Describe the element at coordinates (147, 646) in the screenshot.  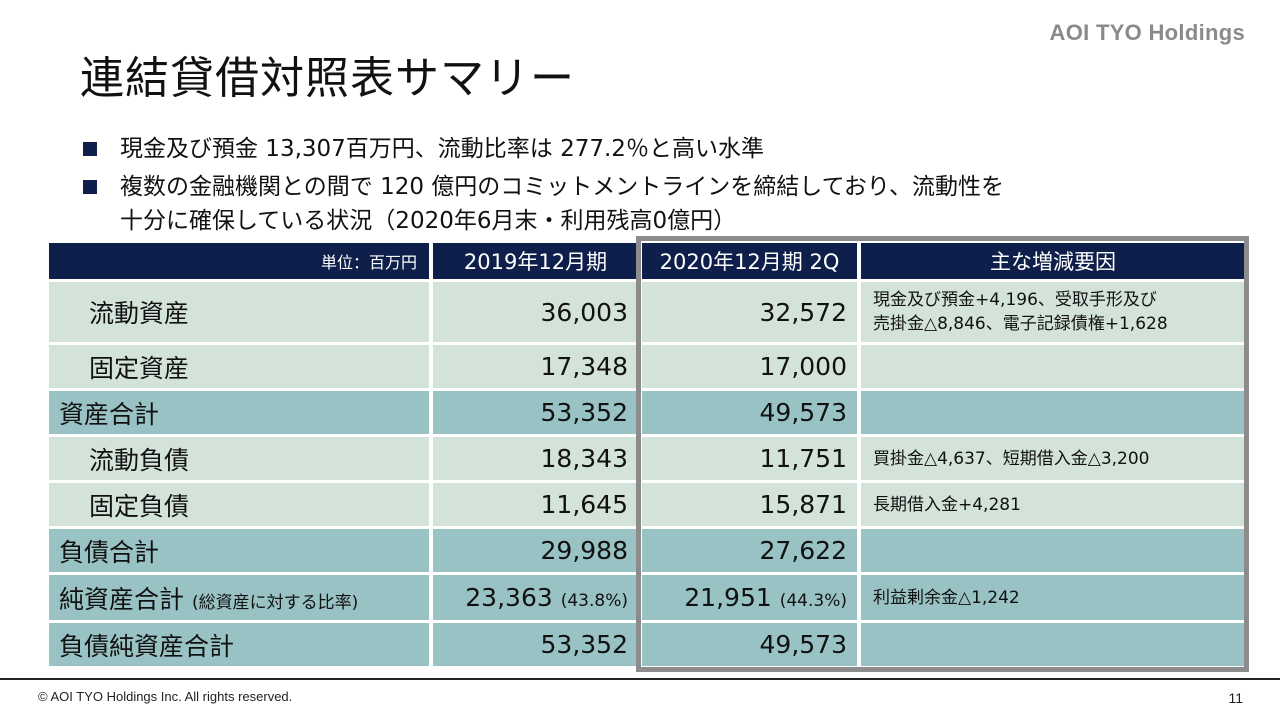
I see `row-label-text: 負債純資産合計` at that location.